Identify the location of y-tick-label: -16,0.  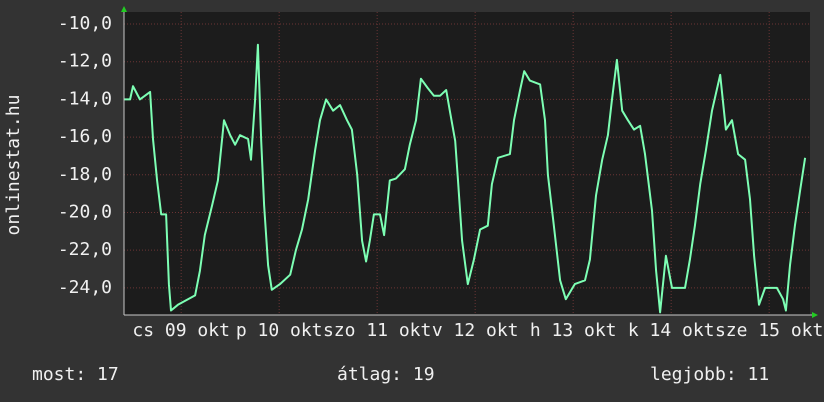
(85, 136).